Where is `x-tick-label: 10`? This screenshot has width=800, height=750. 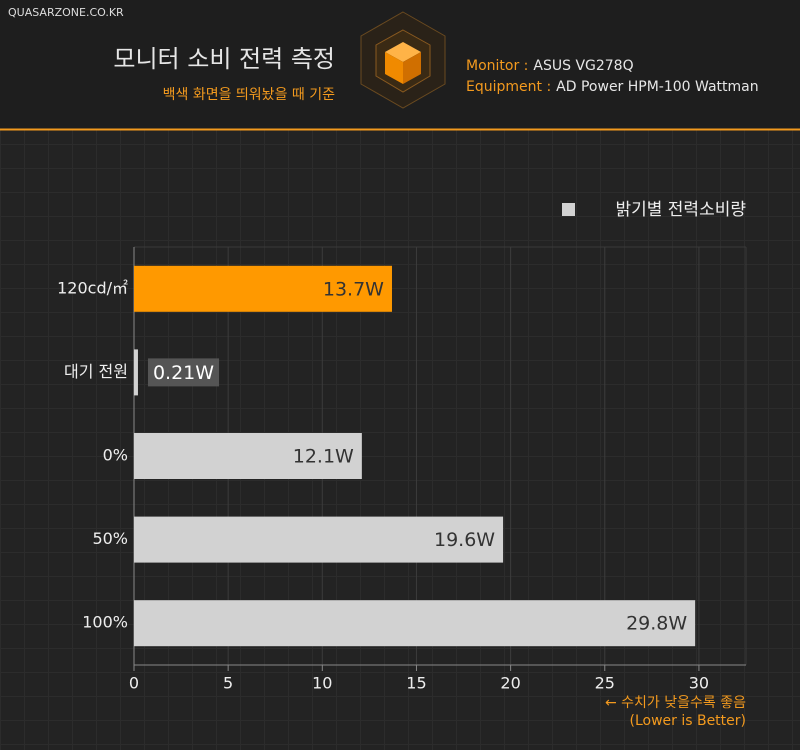 x-tick-label: 10 is located at coordinates (322, 683).